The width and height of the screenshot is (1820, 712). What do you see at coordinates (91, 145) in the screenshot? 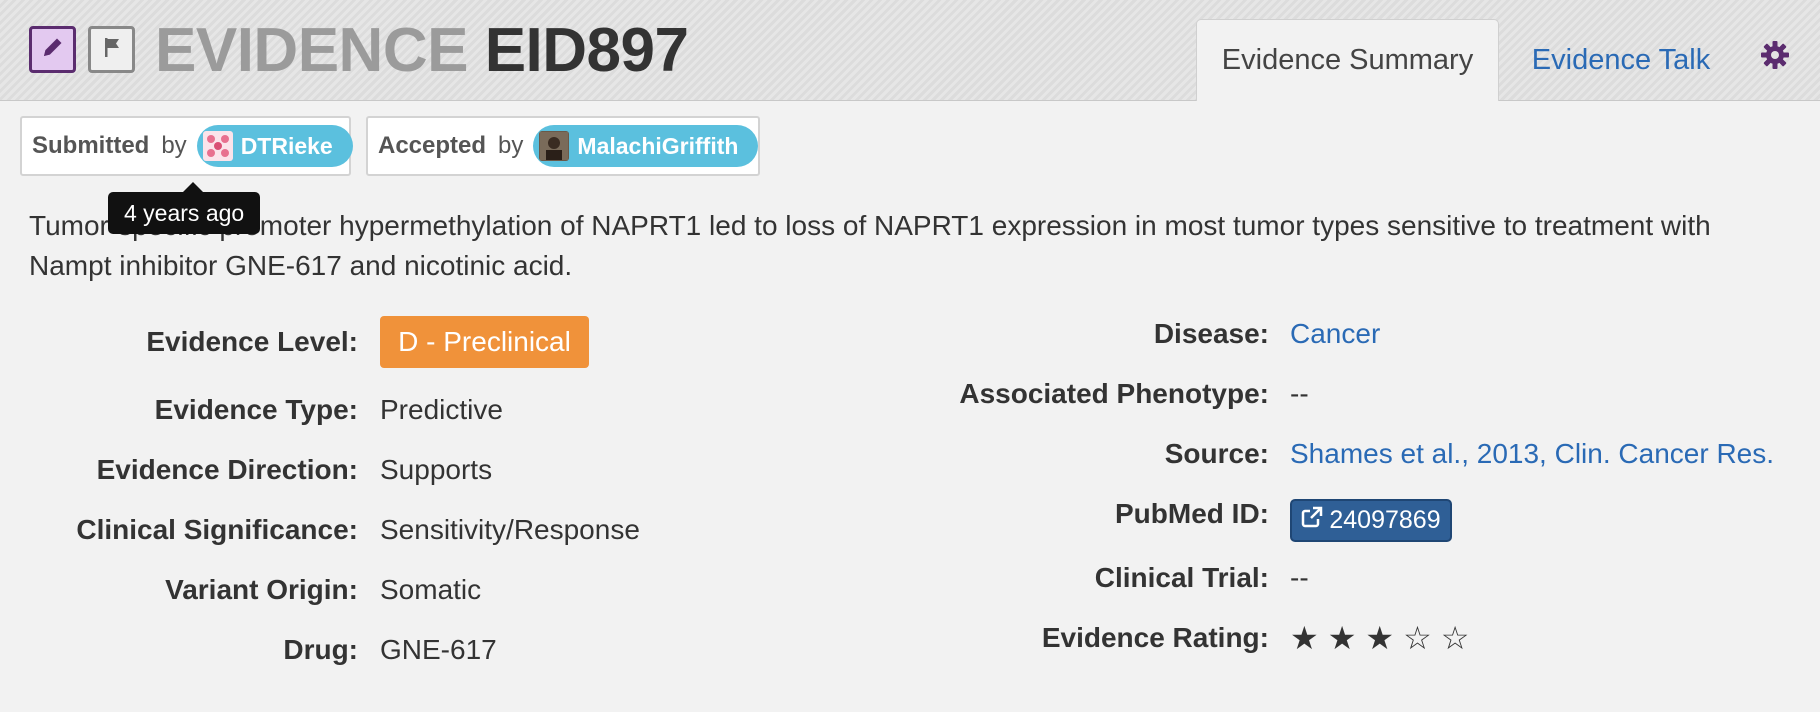
I see `submitted-label: Submitted` at bounding box center [91, 145].